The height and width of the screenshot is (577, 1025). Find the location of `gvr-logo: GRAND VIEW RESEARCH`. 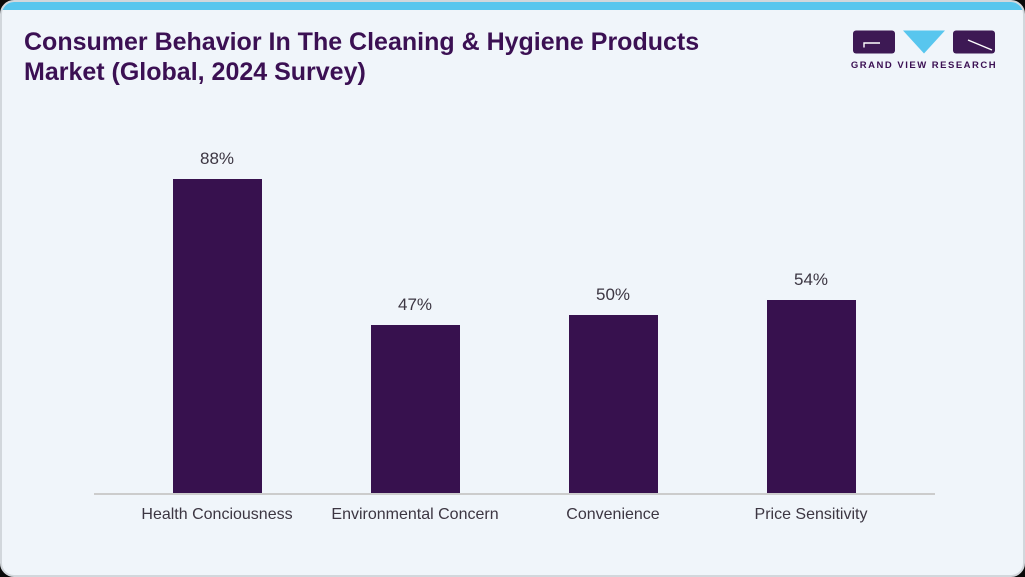

gvr-logo: GRAND VIEW RESEARCH is located at coordinates (924, 50).